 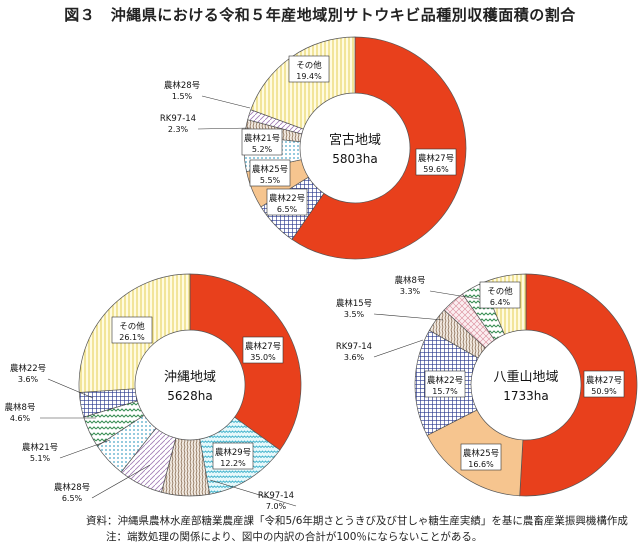 What do you see at coordinates (262, 149) in the screenshot?
I see `variety-percent: 5.2%` at bounding box center [262, 149].